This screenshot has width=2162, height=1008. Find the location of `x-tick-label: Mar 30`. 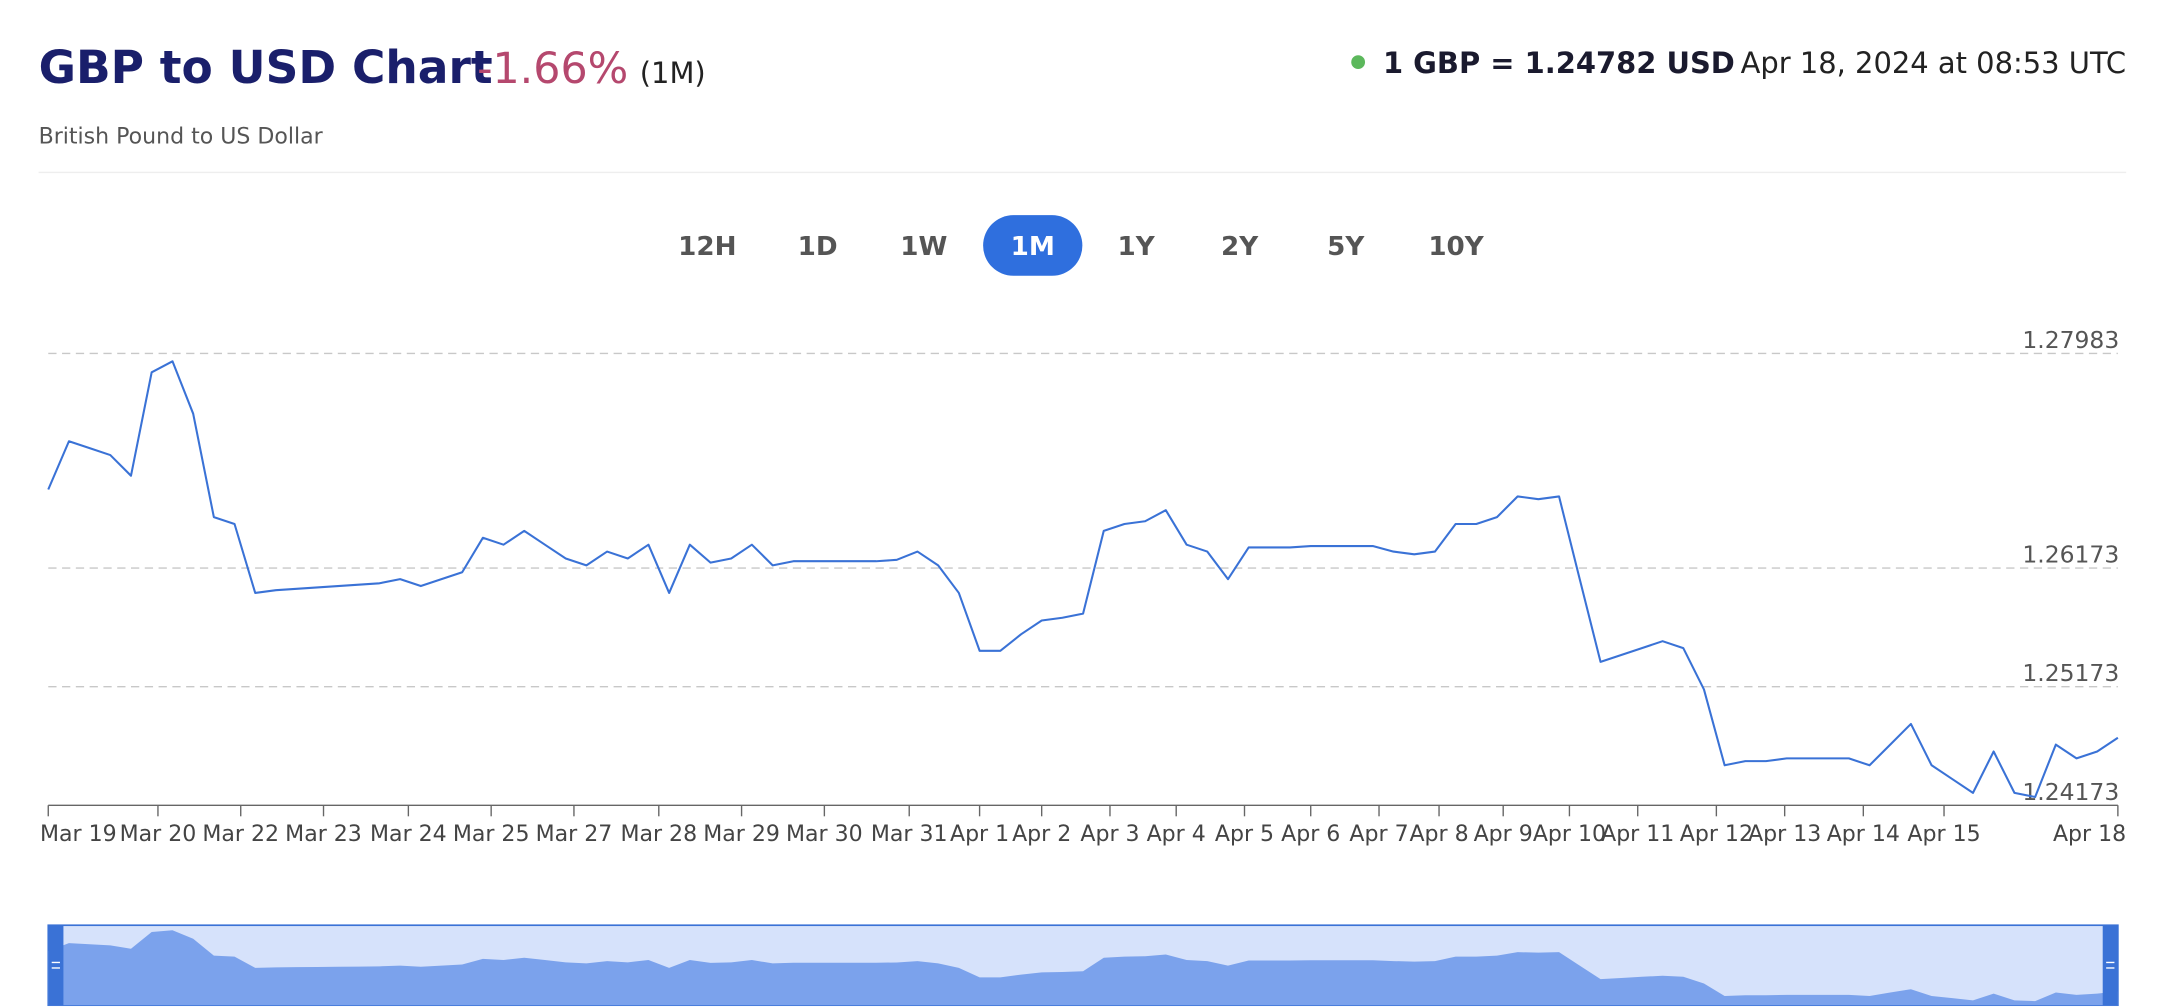

x-tick-label: Mar 30 is located at coordinates (824, 834).